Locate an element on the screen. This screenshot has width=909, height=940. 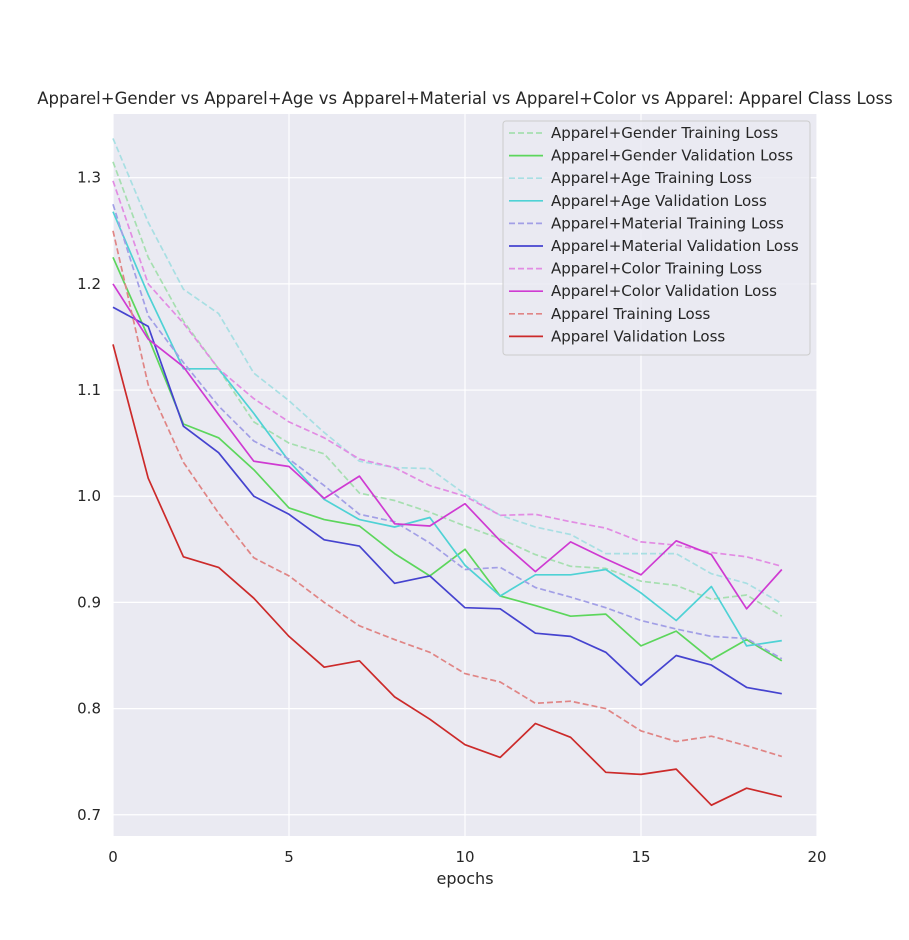
x-axis-title: epochs is located at coordinates (464, 878).